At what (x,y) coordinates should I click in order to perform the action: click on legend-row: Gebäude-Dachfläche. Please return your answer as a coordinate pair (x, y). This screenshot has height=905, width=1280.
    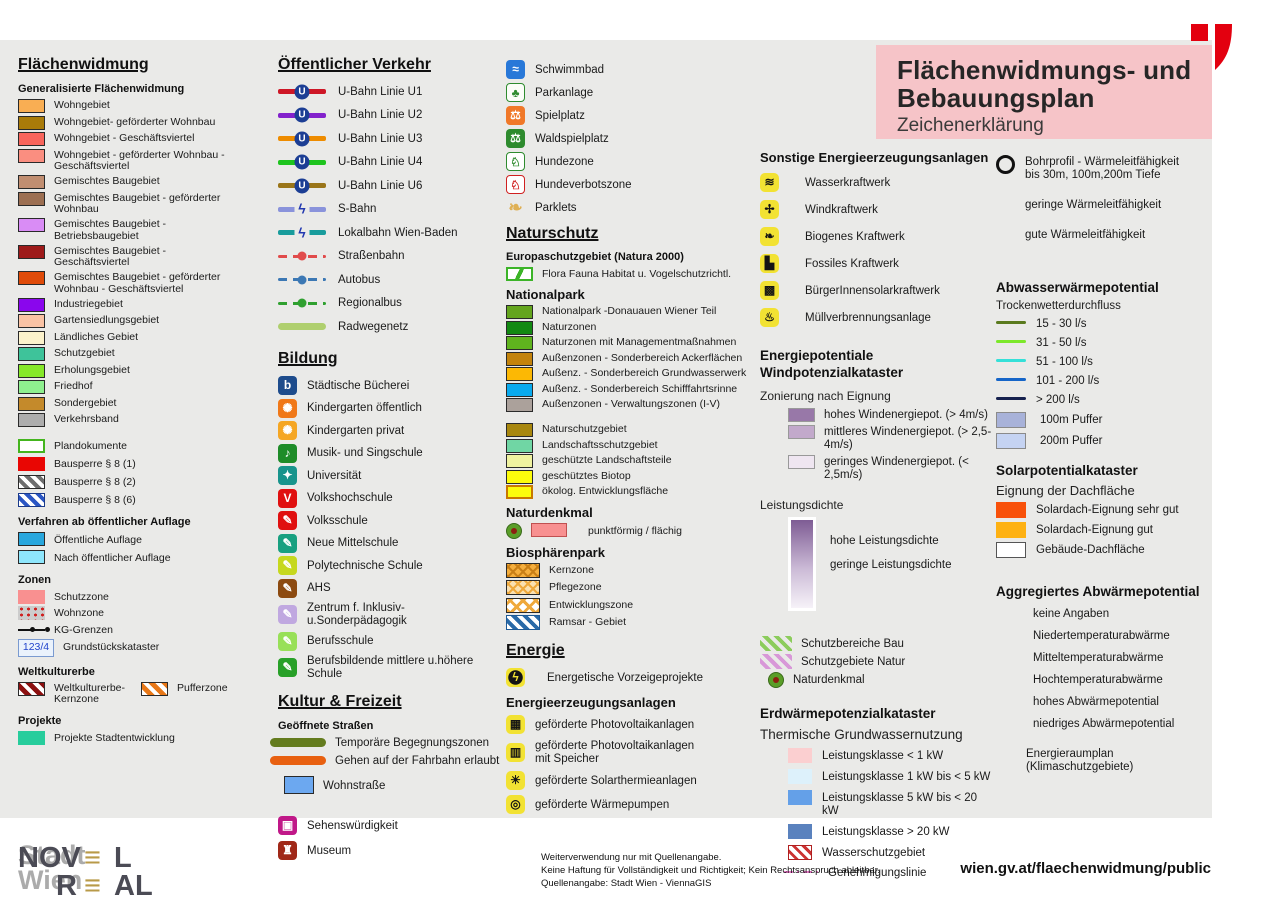
    Looking at the image, I should click on (1104, 549).